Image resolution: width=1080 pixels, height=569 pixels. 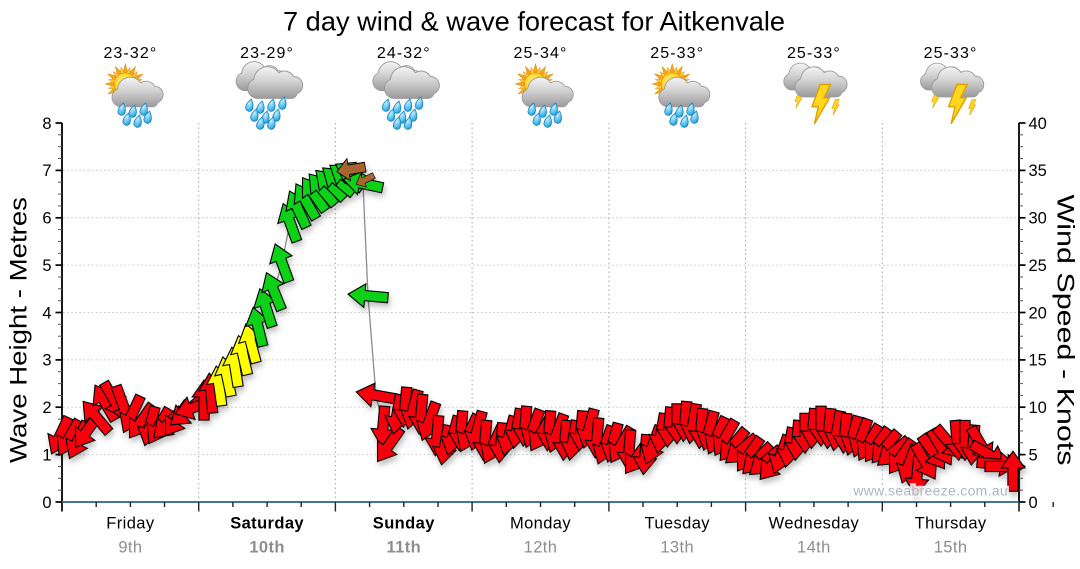 What do you see at coordinates (1038, 266) in the screenshot?
I see `svg-text: 25` at bounding box center [1038, 266].